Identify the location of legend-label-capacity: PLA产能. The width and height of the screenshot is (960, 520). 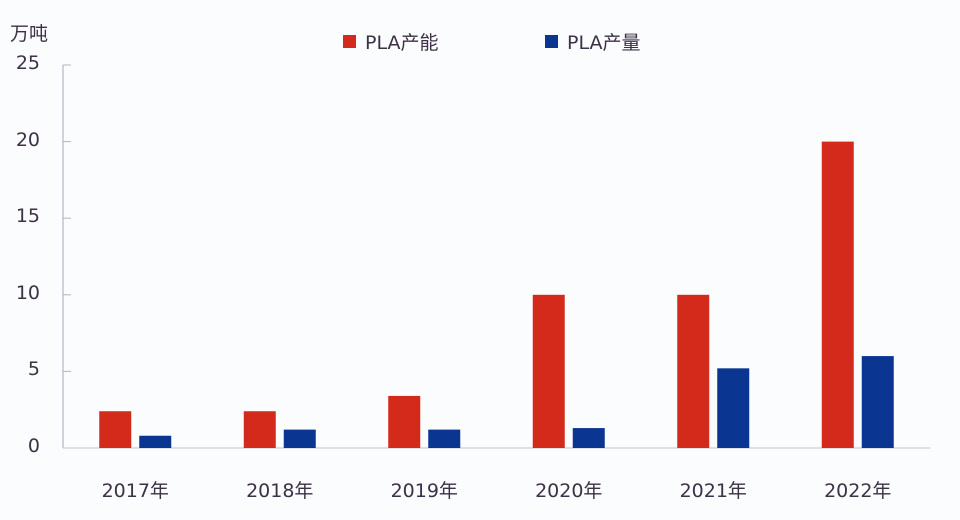
(402, 43).